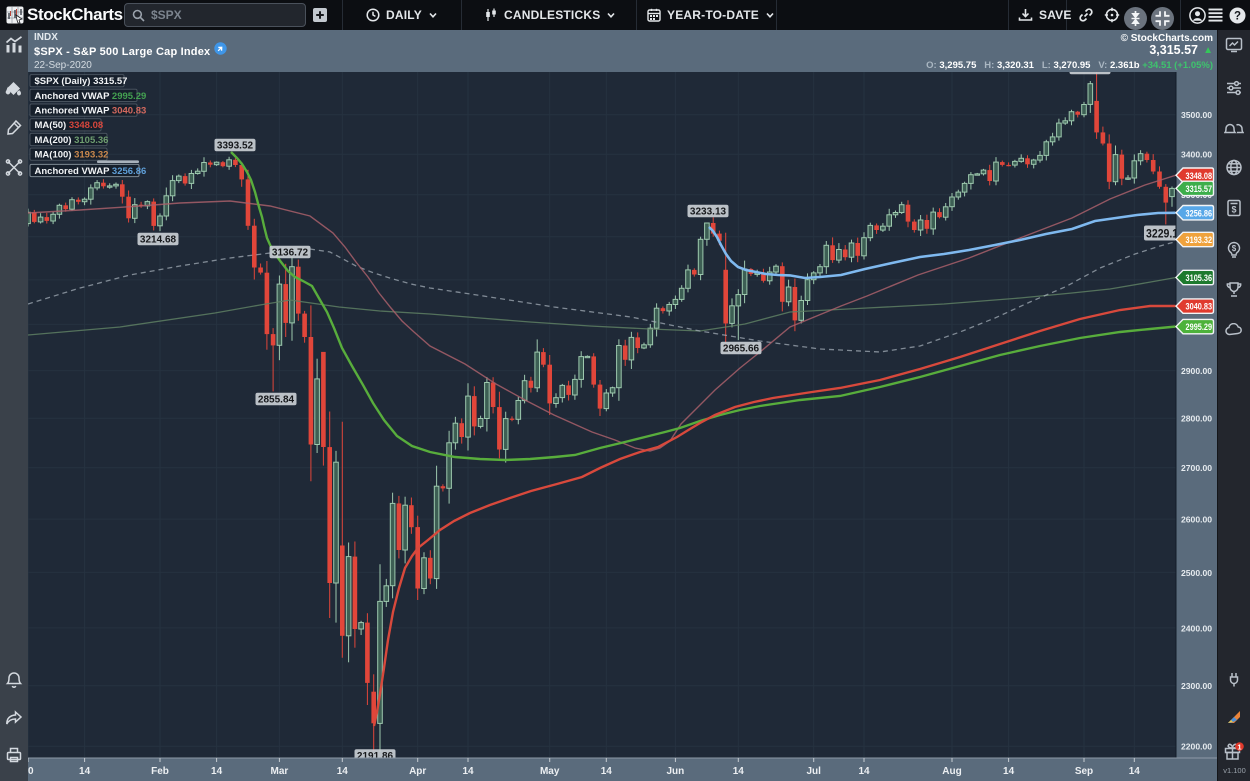 The height and width of the screenshot is (781, 1250). What do you see at coordinates (280, 771) in the screenshot?
I see `svg-text: Mar` at bounding box center [280, 771].